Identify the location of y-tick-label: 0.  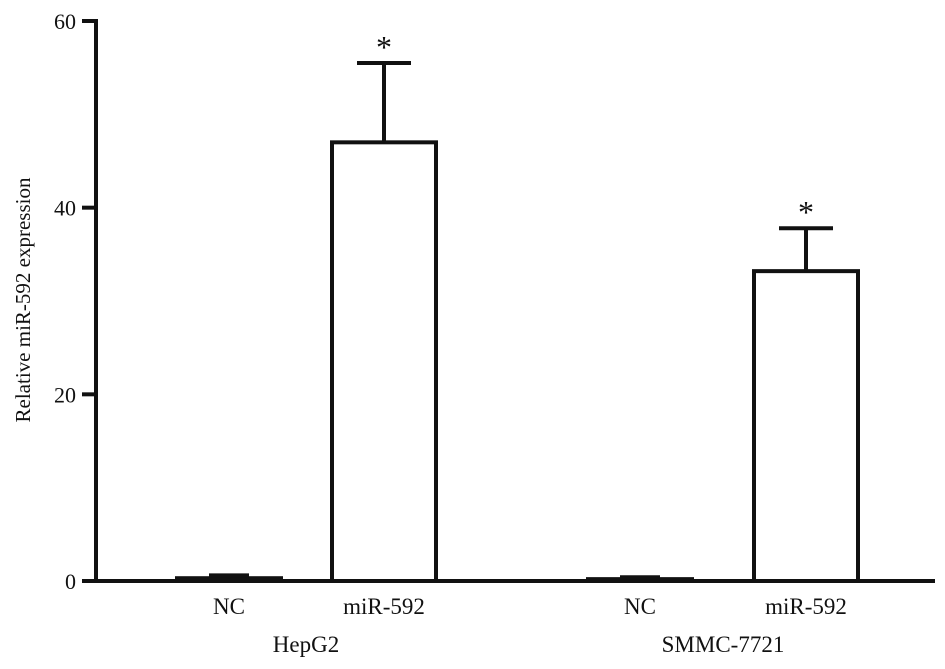
(70, 581).